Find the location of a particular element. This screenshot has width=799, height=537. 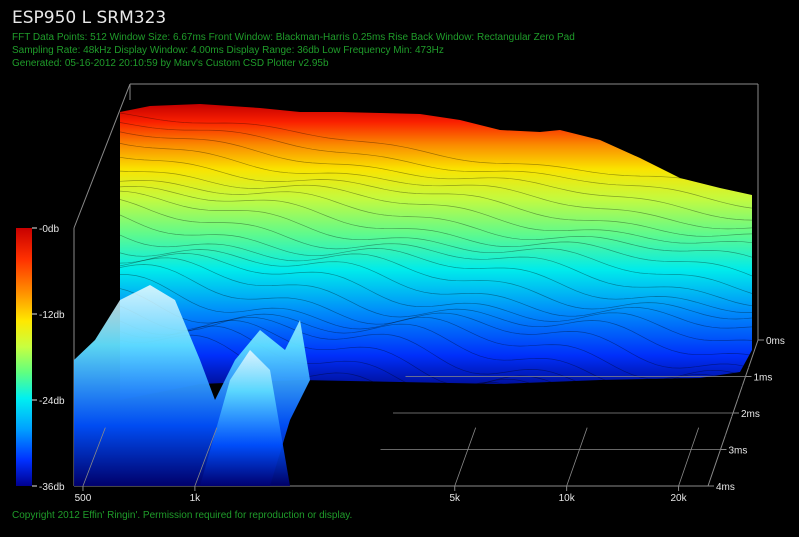

x-tick-label: 20k is located at coordinates (679, 498).